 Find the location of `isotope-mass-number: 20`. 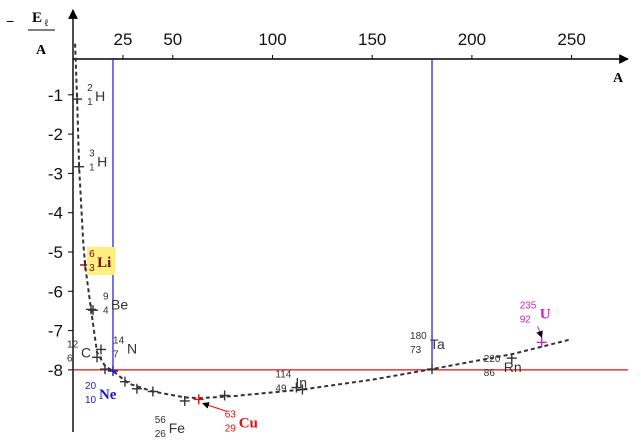

isotope-mass-number: 20 is located at coordinates (91, 386).